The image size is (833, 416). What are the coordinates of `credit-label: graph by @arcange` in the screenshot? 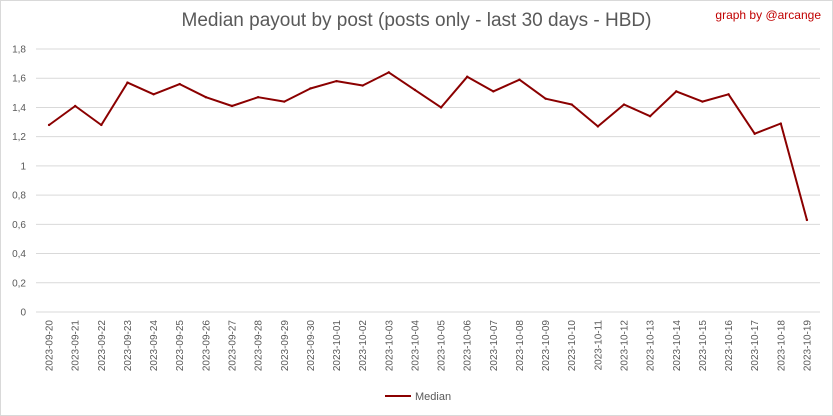 It's located at (768, 15).